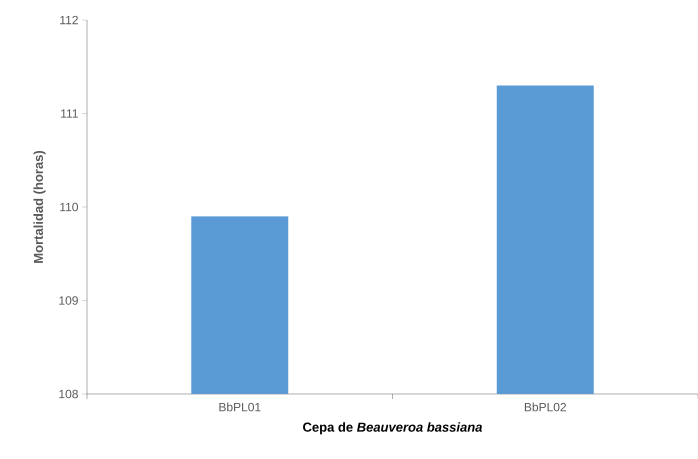 This screenshot has width=698, height=459. What do you see at coordinates (240, 407) in the screenshot?
I see `x-tick-label: BbPL01` at bounding box center [240, 407].